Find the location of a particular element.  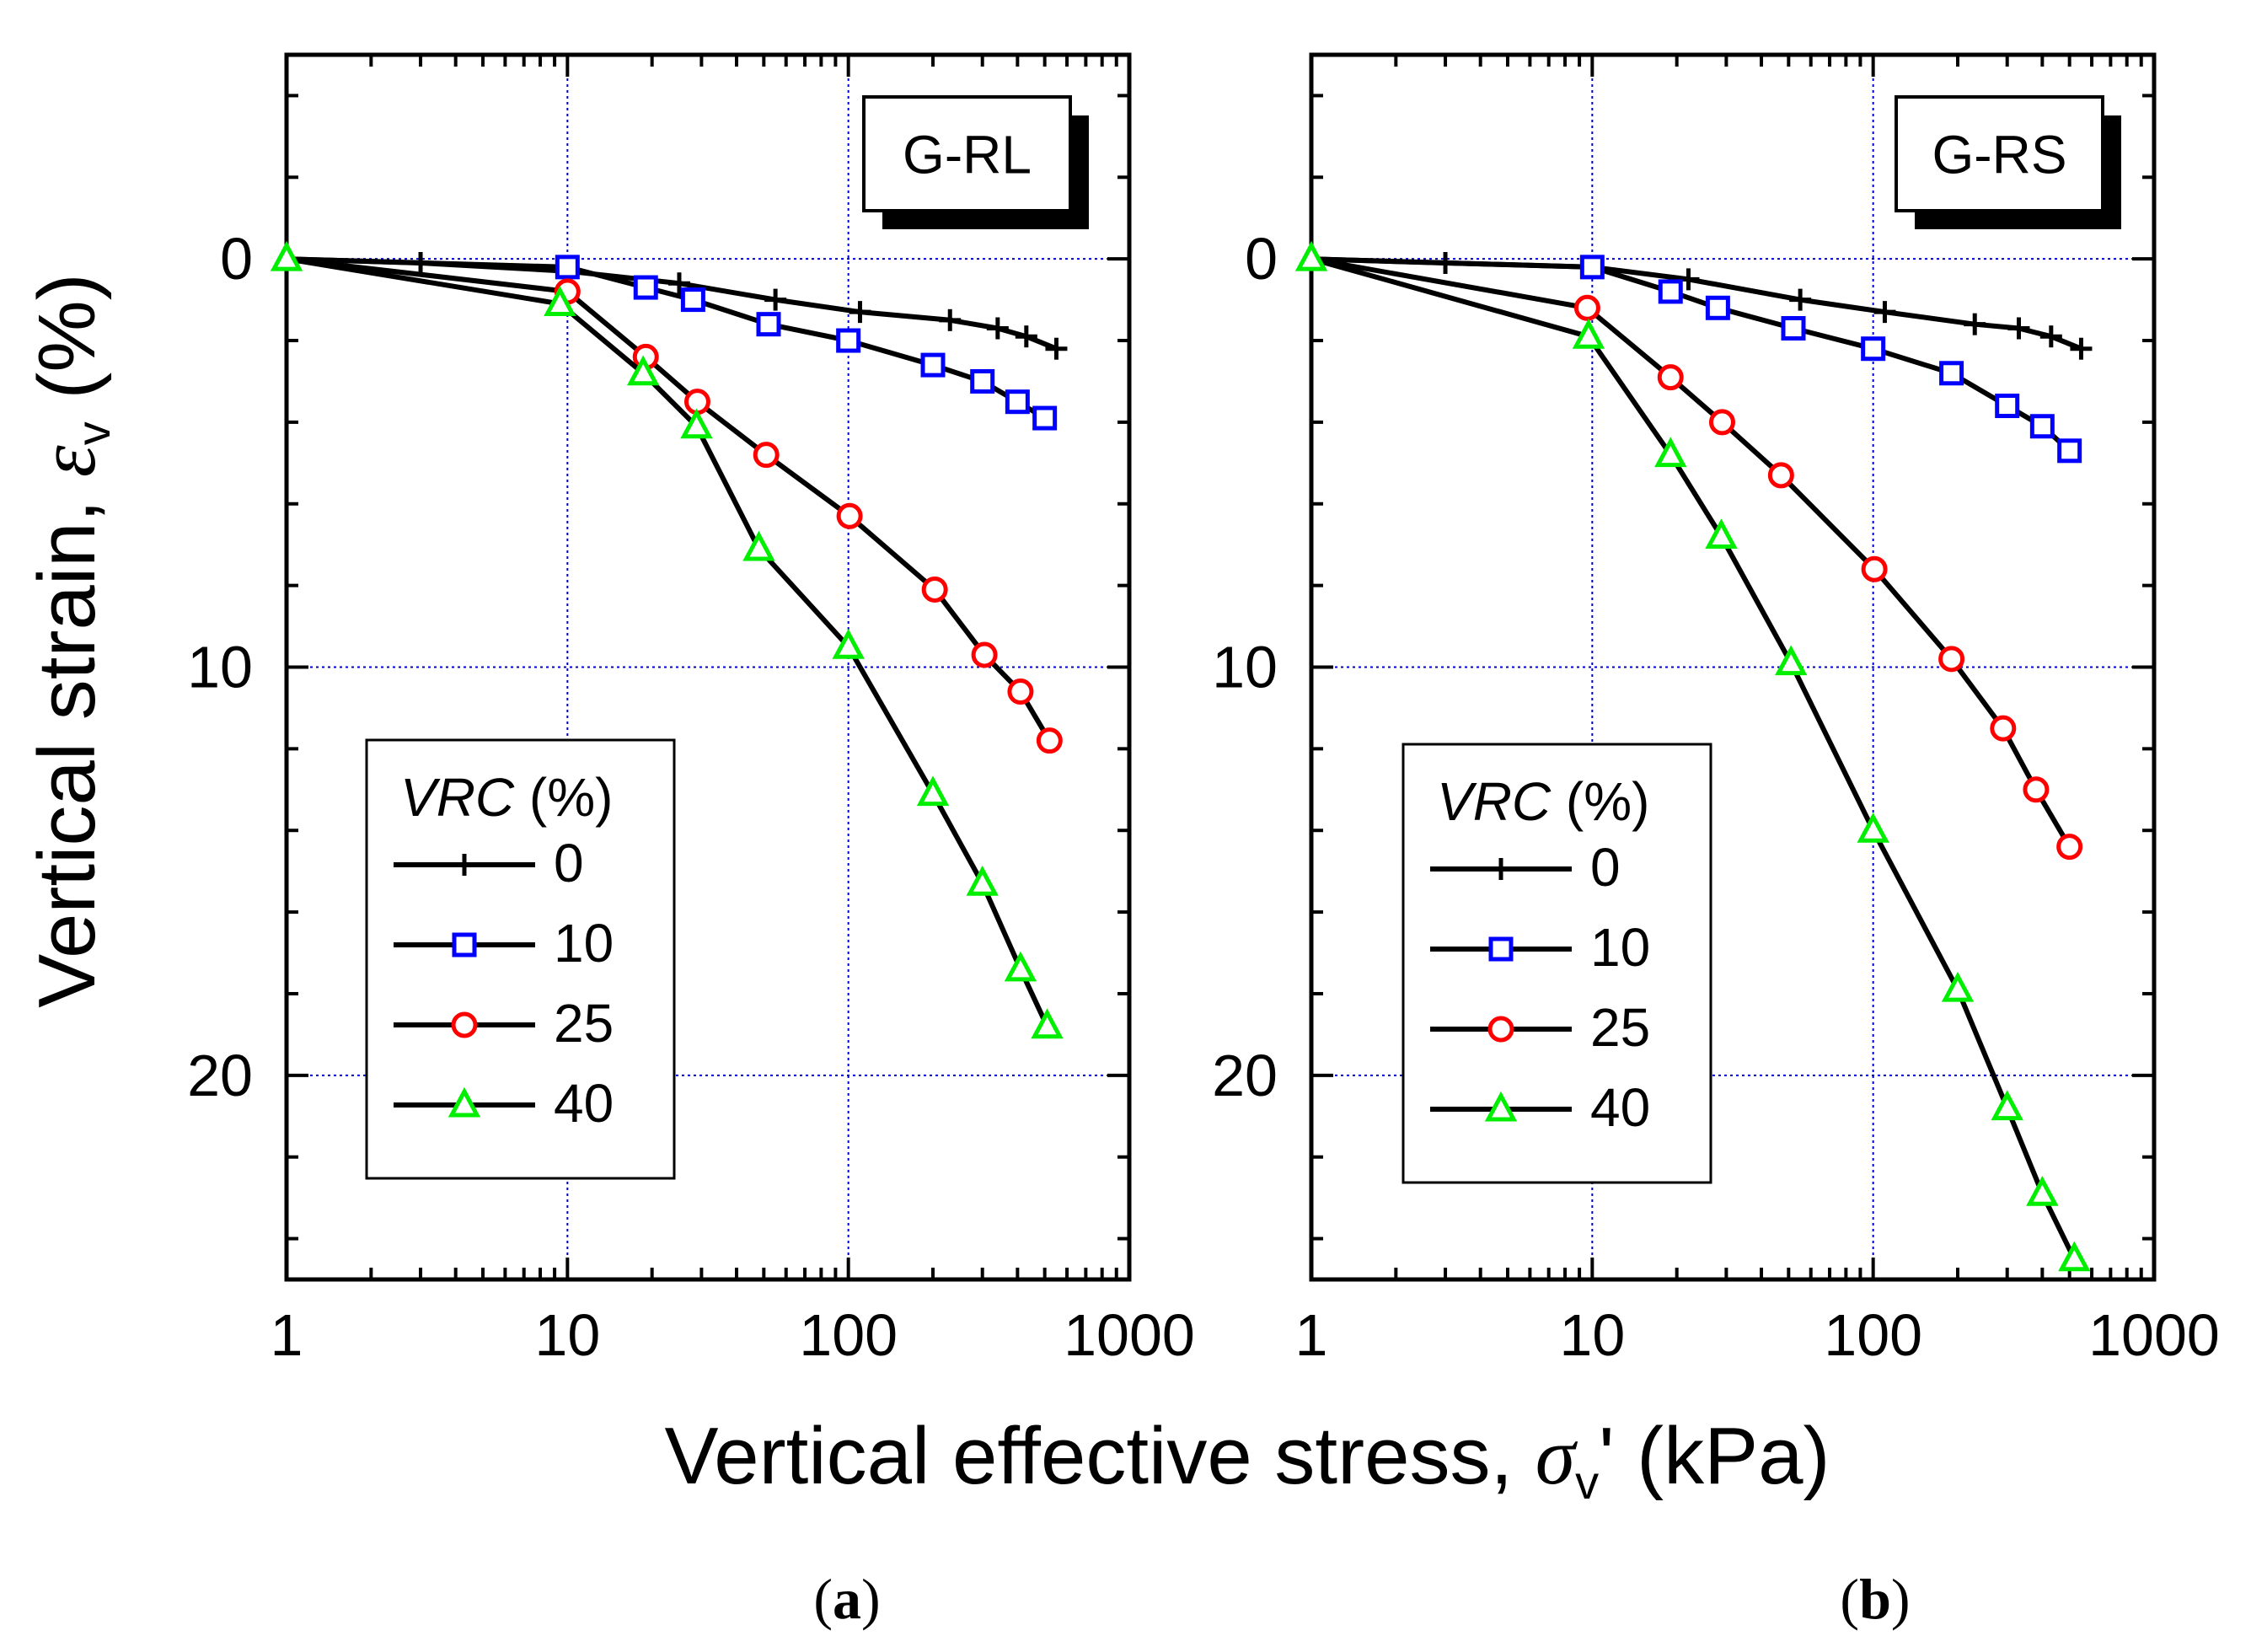

y-tick-label: 20 is located at coordinates (220, 1075).